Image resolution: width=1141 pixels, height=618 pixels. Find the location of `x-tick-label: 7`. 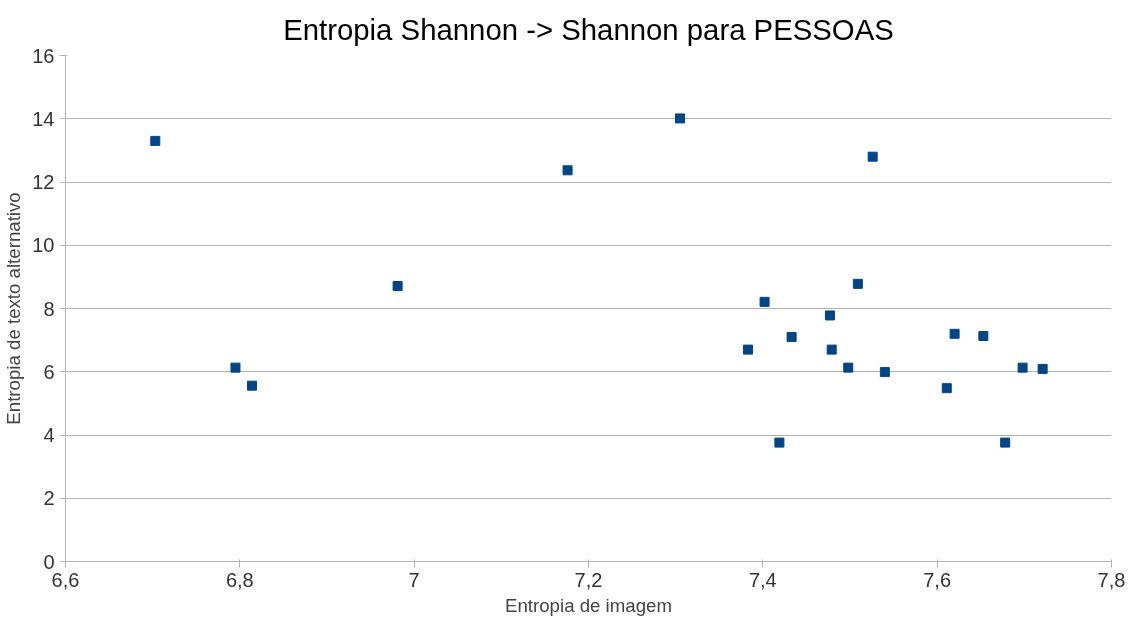

x-tick-label: 7 is located at coordinates (414, 579).